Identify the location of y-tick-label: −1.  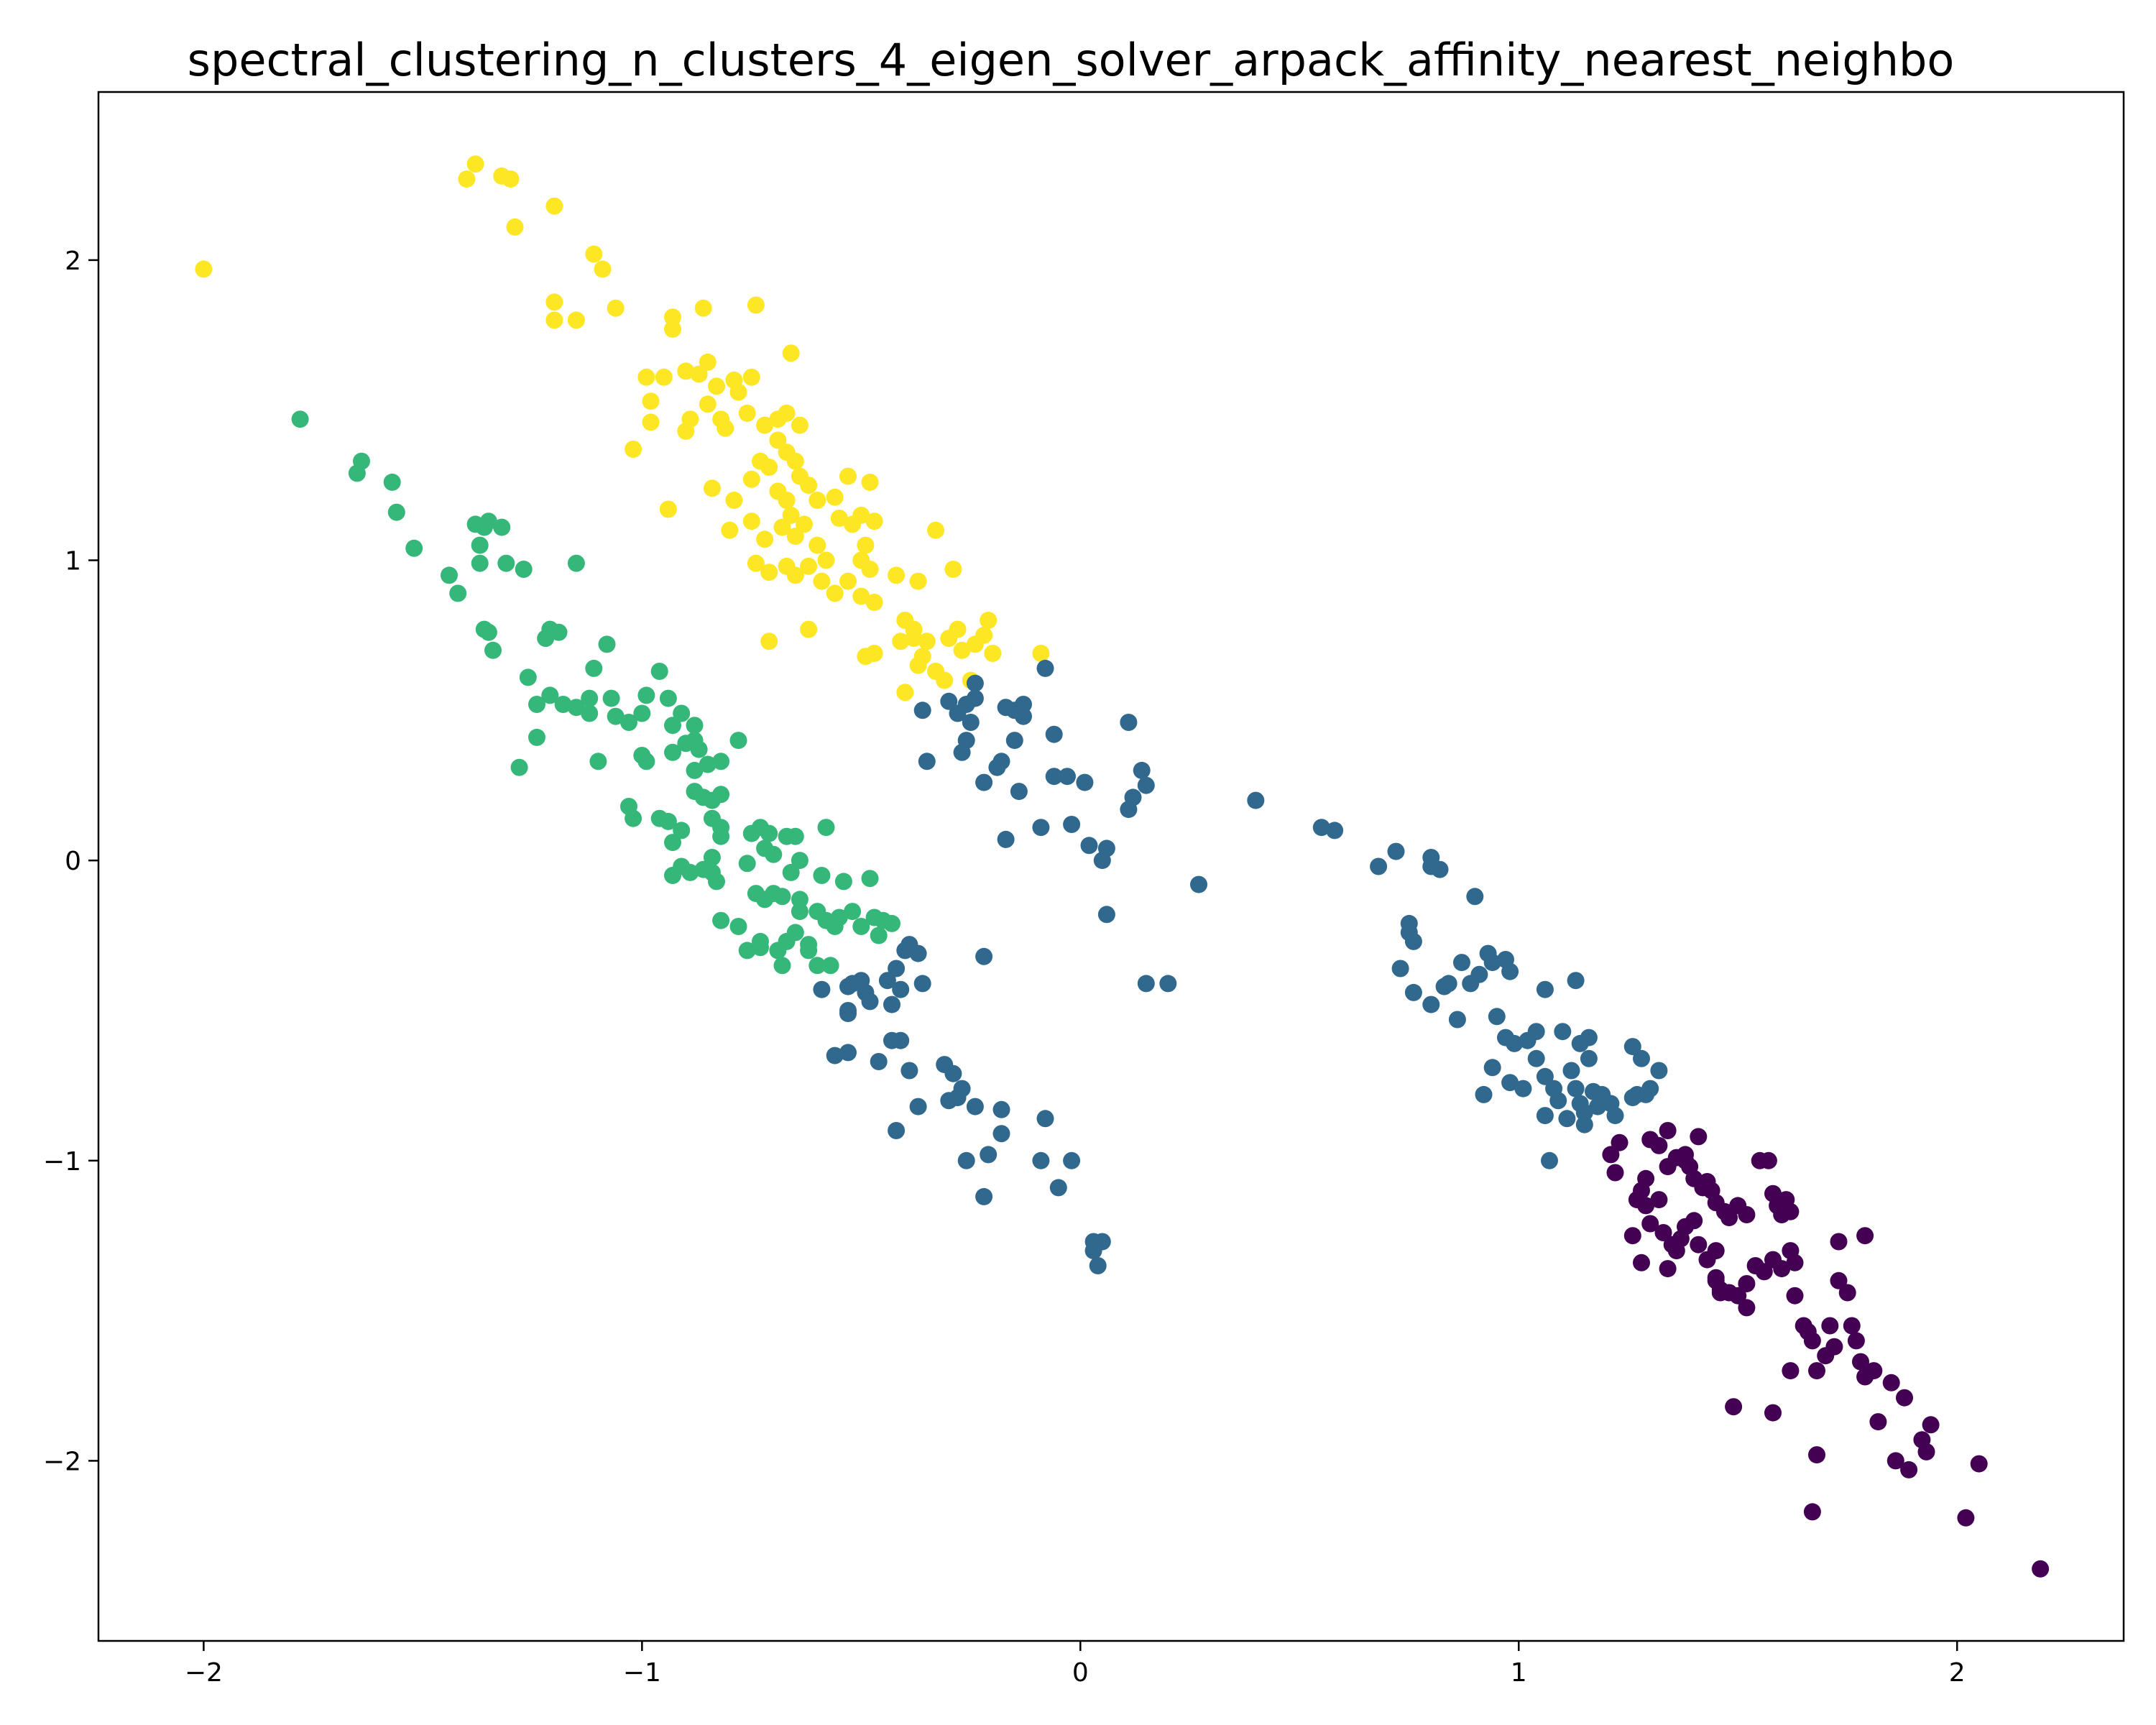
(62, 1162).